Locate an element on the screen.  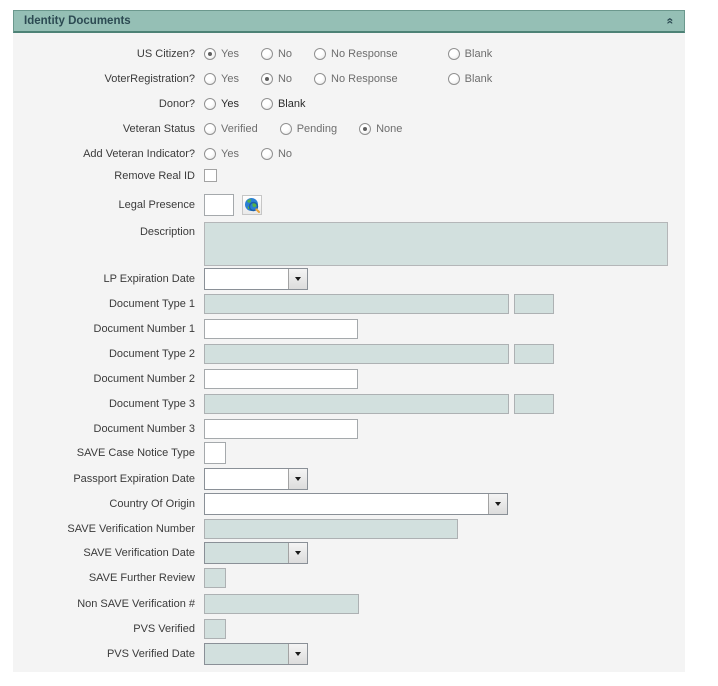
remove-real-id-checkbox is located at coordinates (210, 175).